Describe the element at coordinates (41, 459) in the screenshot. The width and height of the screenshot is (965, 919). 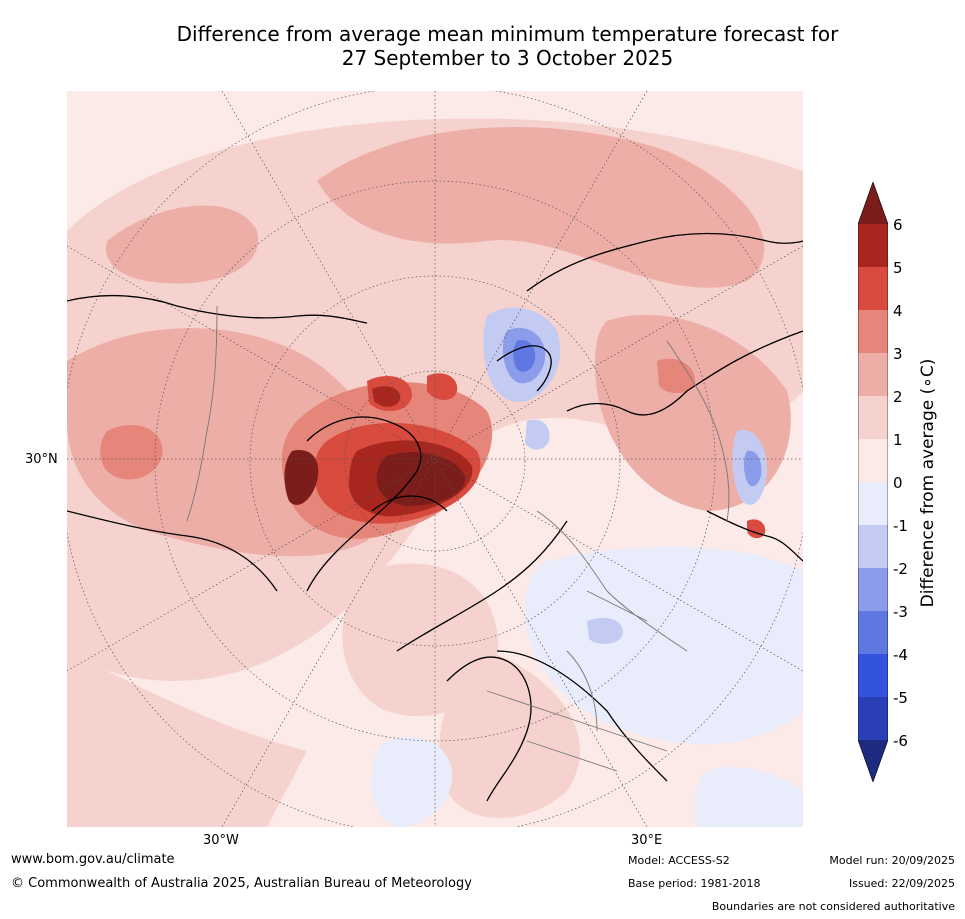
I see `lat-label-30n: 30°N` at that location.